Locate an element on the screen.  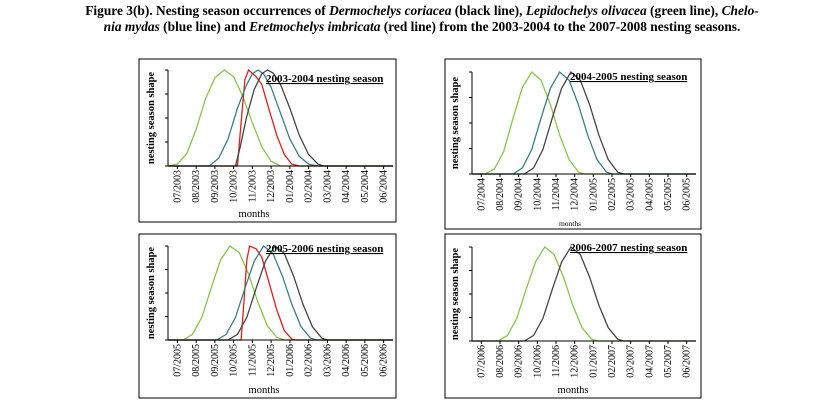
x-tick-label: 07/2006 is located at coordinates (481, 361).